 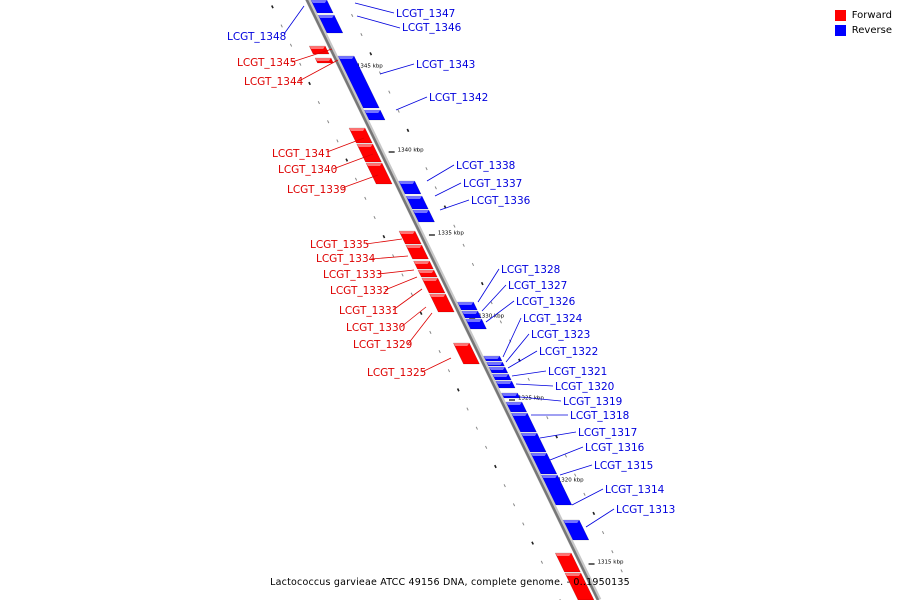 I want to click on gene-label: LCGT_1327, so click(x=537, y=286).